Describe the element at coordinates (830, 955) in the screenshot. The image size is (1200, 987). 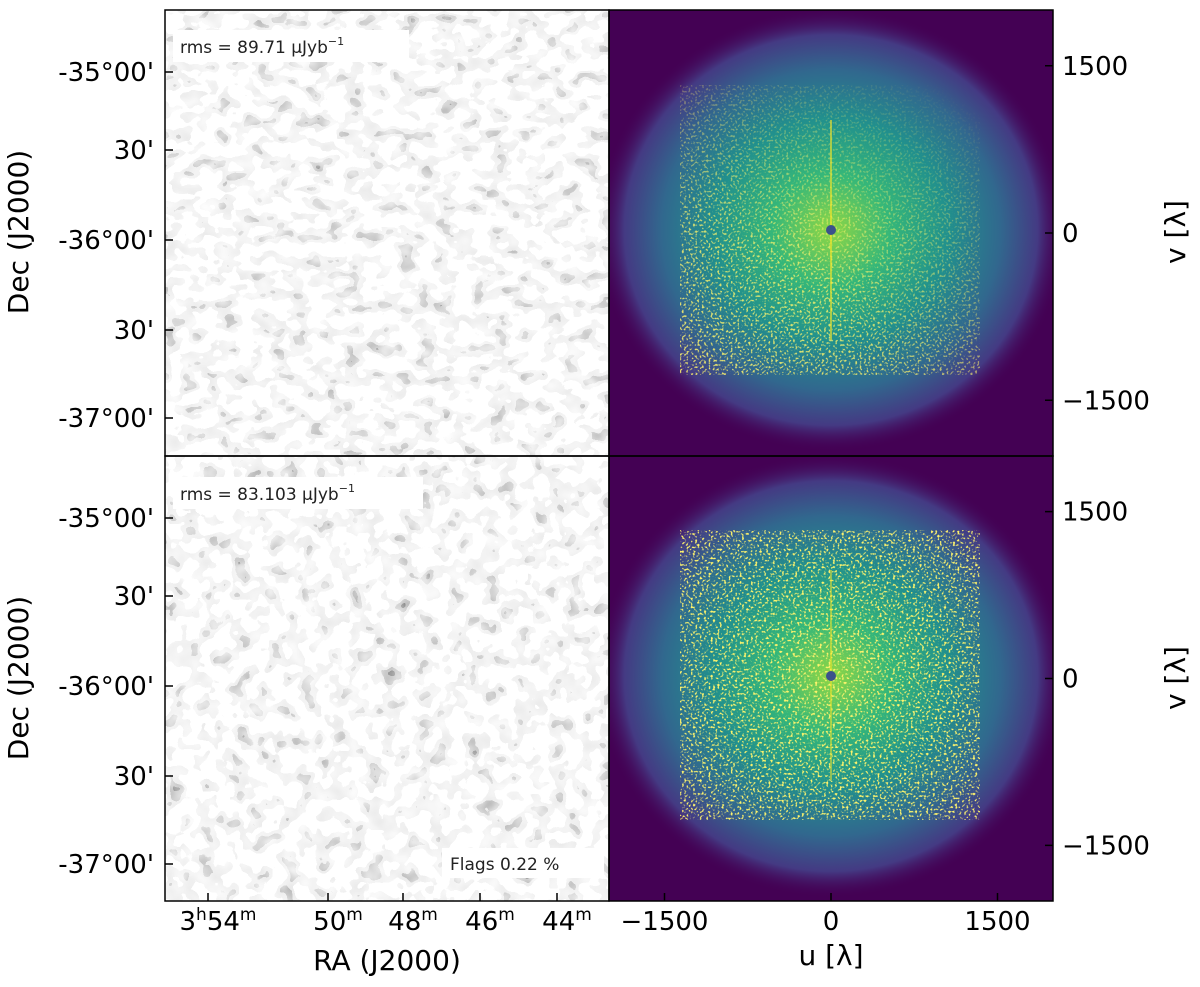
I see `xlabel-u: u [λ]` at that location.